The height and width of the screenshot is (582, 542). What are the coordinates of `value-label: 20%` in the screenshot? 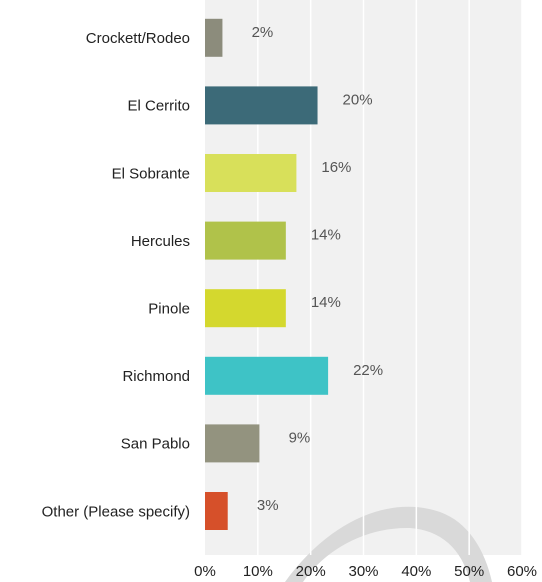 It's located at (358, 99).